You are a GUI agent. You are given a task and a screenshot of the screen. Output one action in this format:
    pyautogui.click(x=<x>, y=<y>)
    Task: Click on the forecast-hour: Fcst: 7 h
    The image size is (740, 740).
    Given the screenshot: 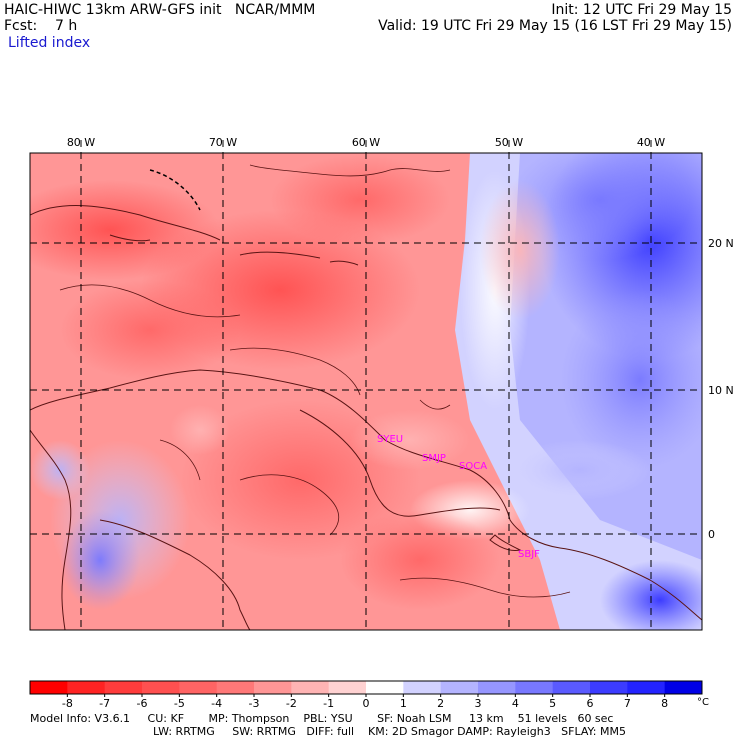 What is the action you would take?
    pyautogui.click(x=41, y=26)
    